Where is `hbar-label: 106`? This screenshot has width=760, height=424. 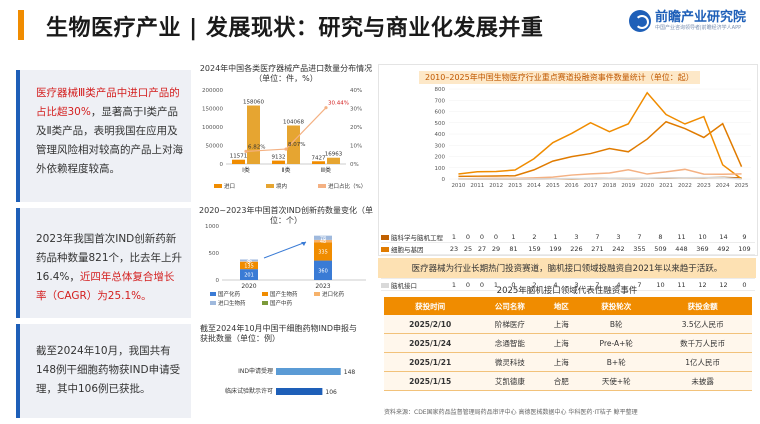 hbar-label: 106 is located at coordinates (331, 392).